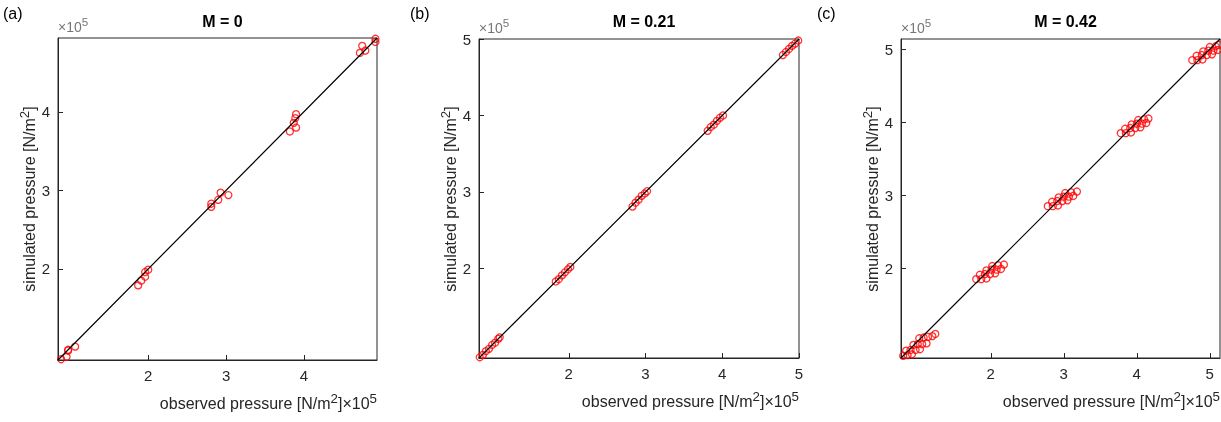 The height and width of the screenshot is (422, 1221). I want to click on text: (c), so click(826, 13).